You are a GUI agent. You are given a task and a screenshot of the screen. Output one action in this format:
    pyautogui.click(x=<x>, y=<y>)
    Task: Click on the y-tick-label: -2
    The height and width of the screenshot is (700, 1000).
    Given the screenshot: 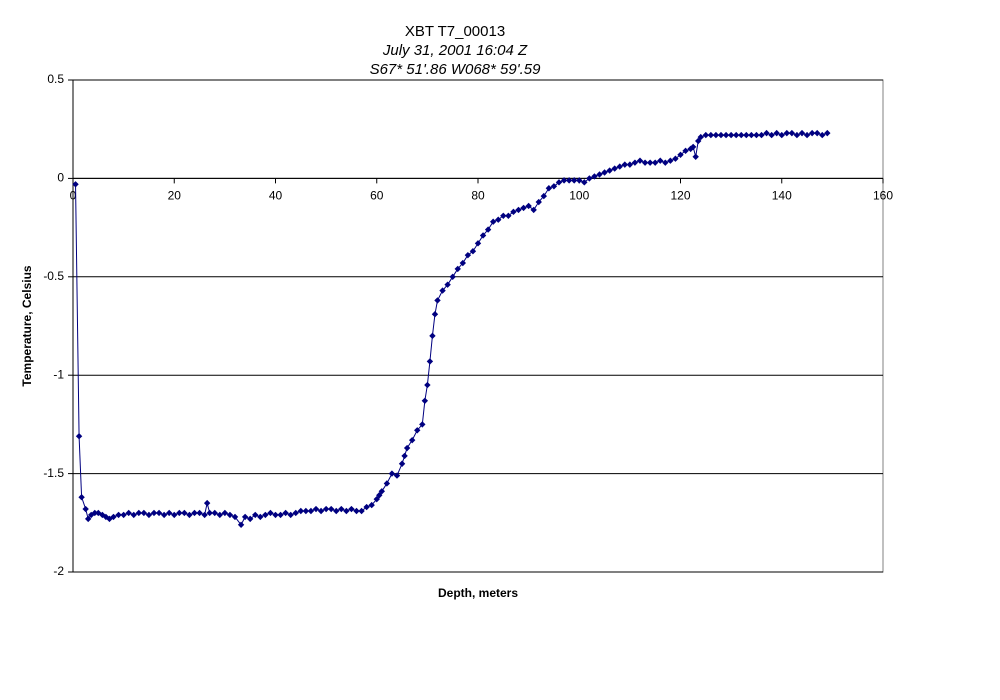 What is the action you would take?
    pyautogui.click(x=58, y=571)
    